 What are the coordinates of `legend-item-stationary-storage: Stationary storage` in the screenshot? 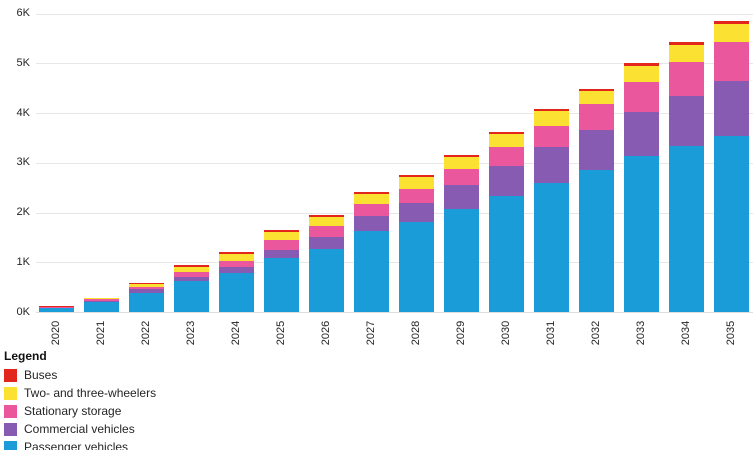 It's located at (80, 411).